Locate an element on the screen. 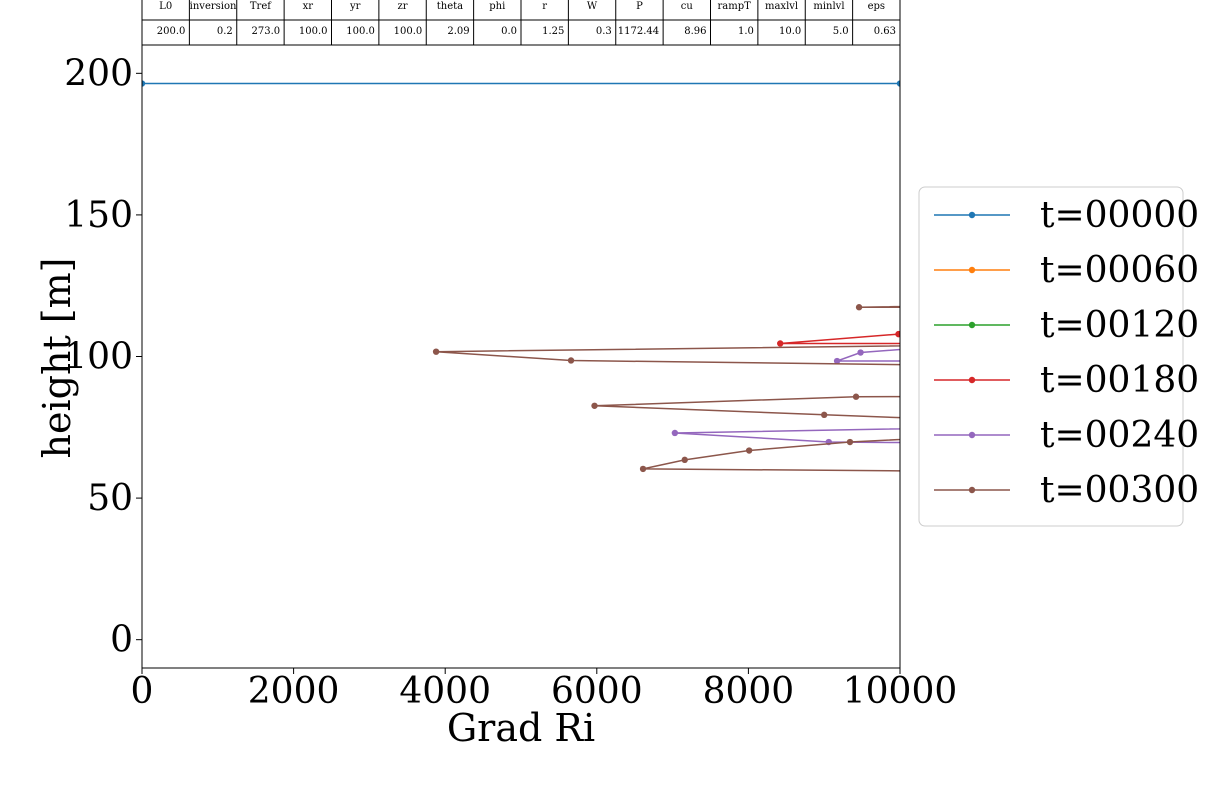  param-header: L0 is located at coordinates (165, 6).